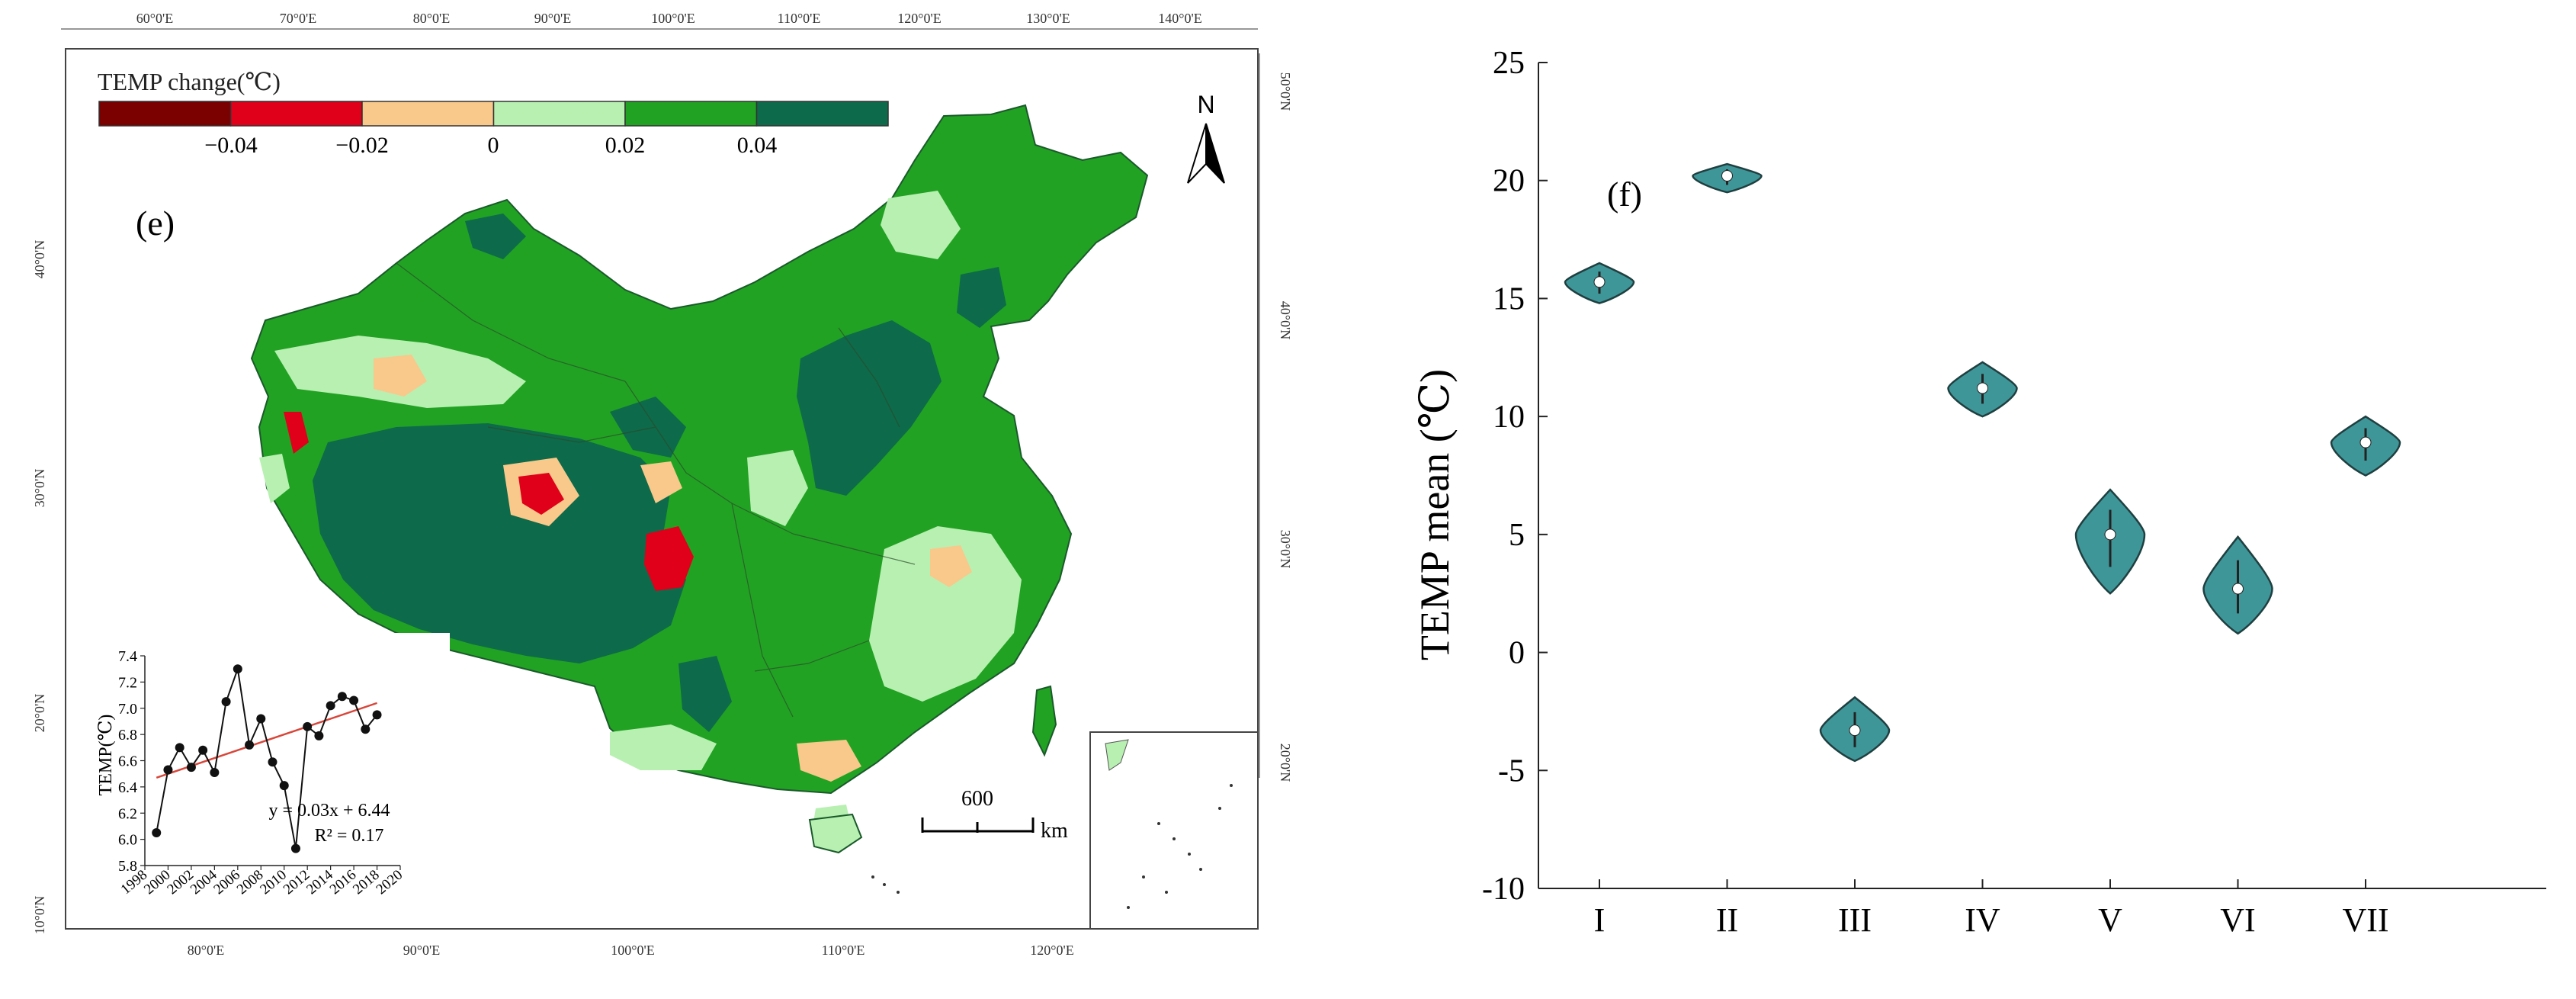 Image resolution: width=2576 pixels, height=999 pixels. I want to click on province-lines, so click(656, 490).